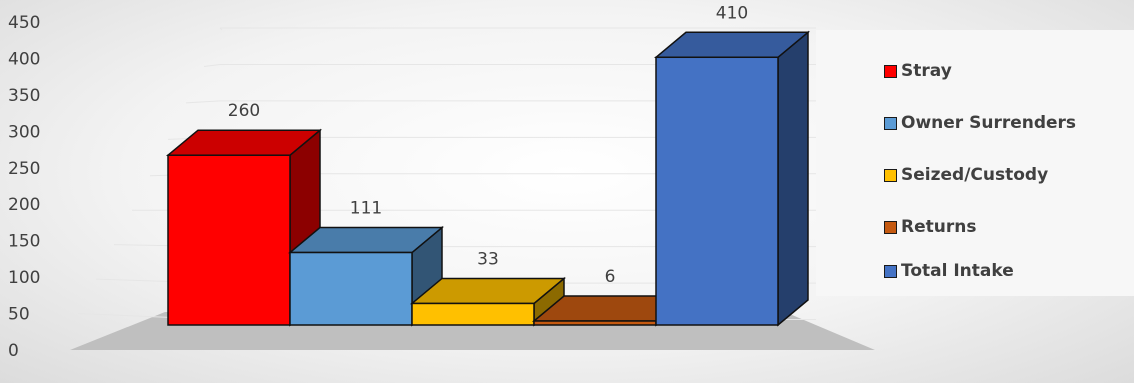 The height and width of the screenshot is (383, 1134). What do you see at coordinates (975, 175) in the screenshot?
I see `legend-label: Seized/Custody` at bounding box center [975, 175].